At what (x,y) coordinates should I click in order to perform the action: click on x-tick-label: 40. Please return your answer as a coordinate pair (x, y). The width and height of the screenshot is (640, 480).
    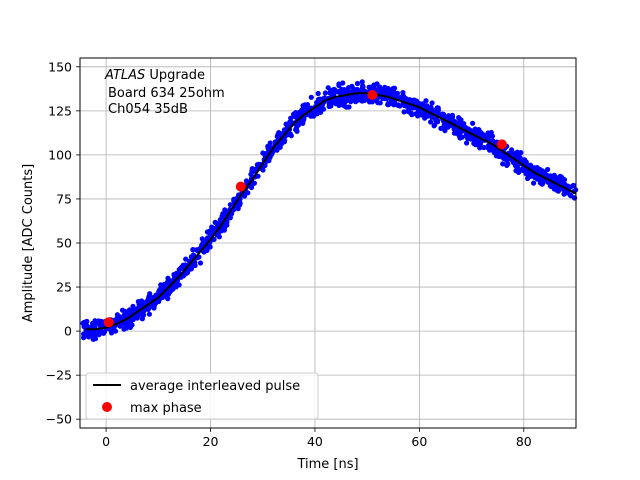
    Looking at the image, I should click on (315, 441).